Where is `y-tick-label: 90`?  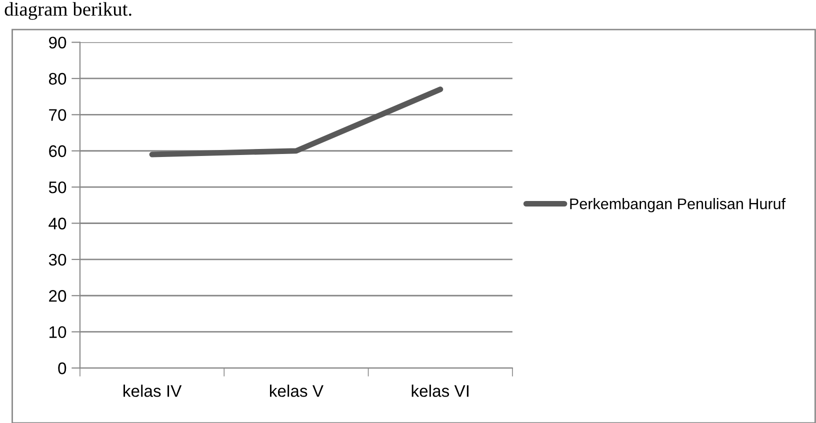 y-tick-label: 90 is located at coordinates (57, 42).